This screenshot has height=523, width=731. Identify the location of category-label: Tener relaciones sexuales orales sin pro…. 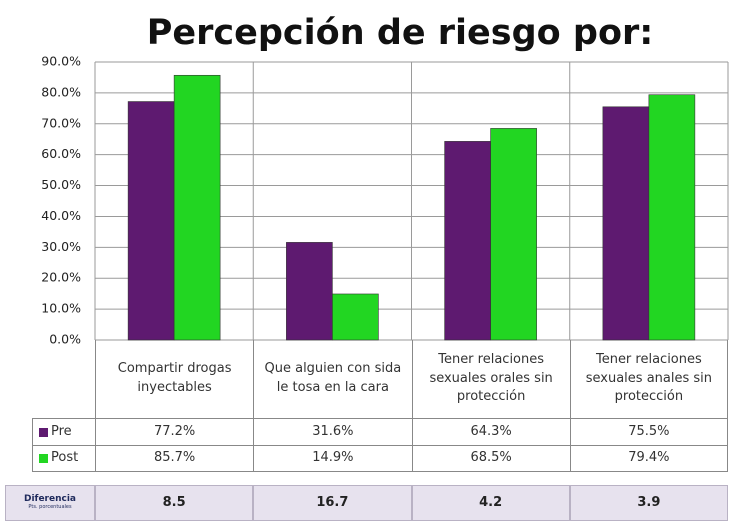
(490, 379).